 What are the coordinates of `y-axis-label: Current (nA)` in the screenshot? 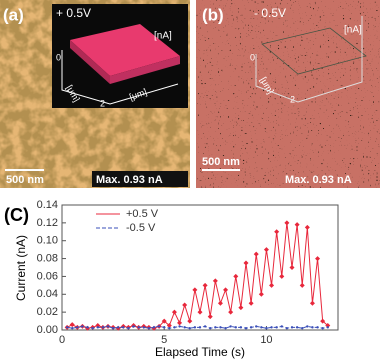 It's located at (21, 268).